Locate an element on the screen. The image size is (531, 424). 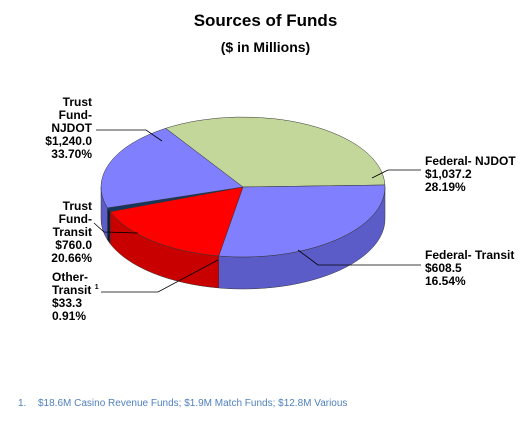
label-value: $1,037.2 is located at coordinates (448, 174).